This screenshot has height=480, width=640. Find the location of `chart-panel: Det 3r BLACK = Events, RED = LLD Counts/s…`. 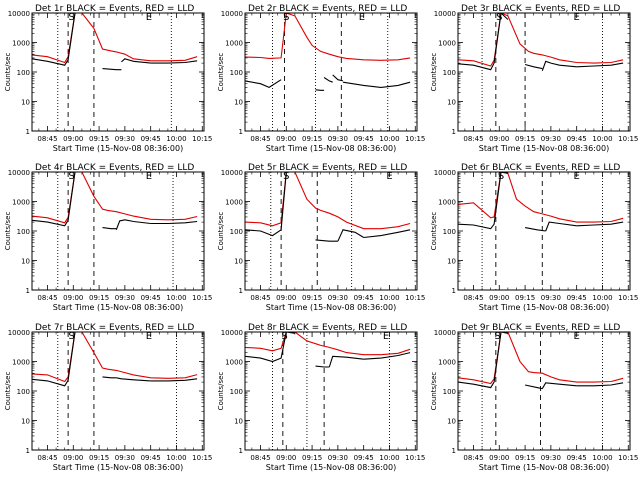

chart-panel: Det 3r BLACK = Events, RED = LLD Counts/s… is located at coordinates (534, 78).